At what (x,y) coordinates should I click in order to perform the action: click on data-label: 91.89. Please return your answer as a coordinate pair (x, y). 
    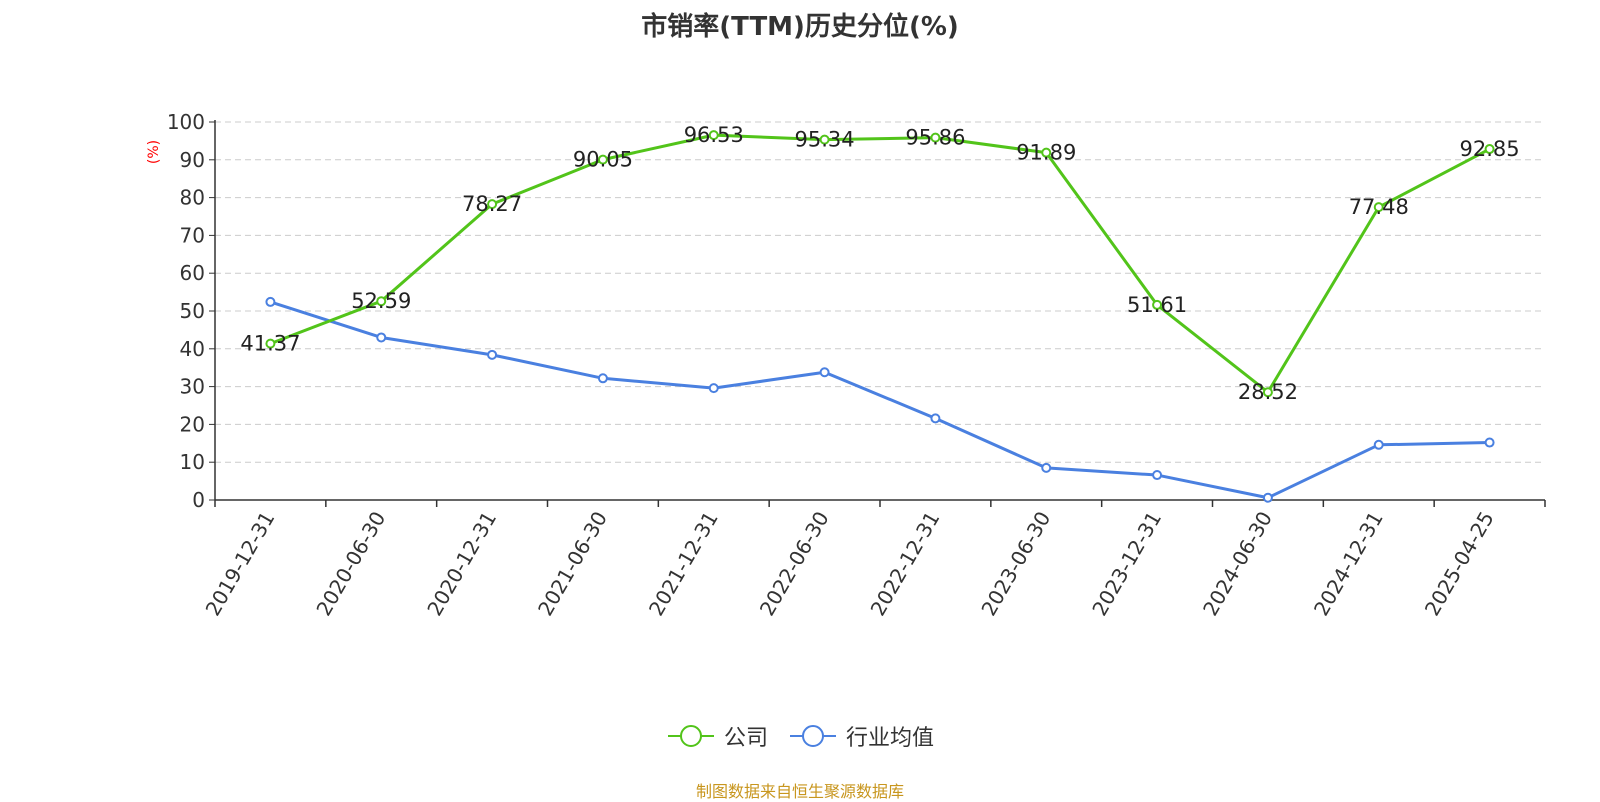
    Looking at the image, I should click on (1046, 153).